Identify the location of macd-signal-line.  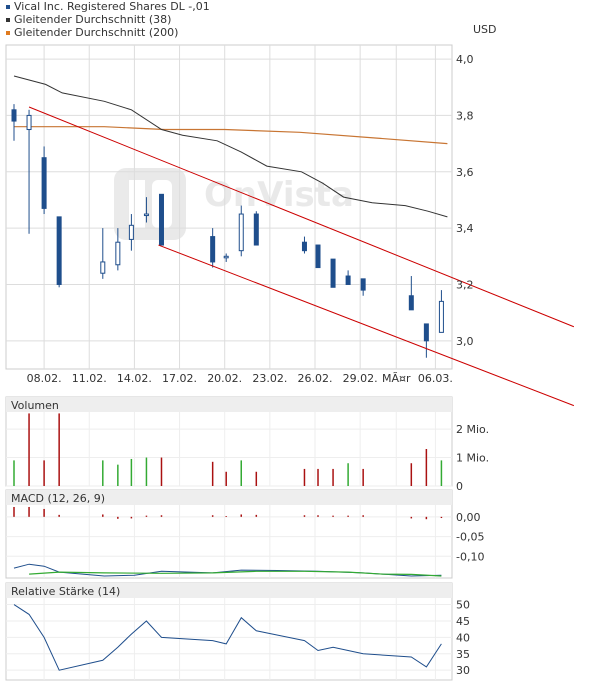
(235, 573).